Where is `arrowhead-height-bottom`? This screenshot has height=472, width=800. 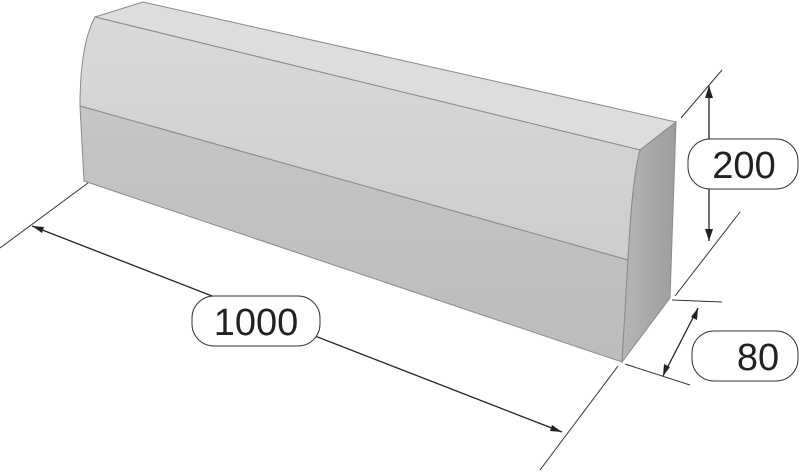
arrowhead-height-bottom is located at coordinates (709, 235).